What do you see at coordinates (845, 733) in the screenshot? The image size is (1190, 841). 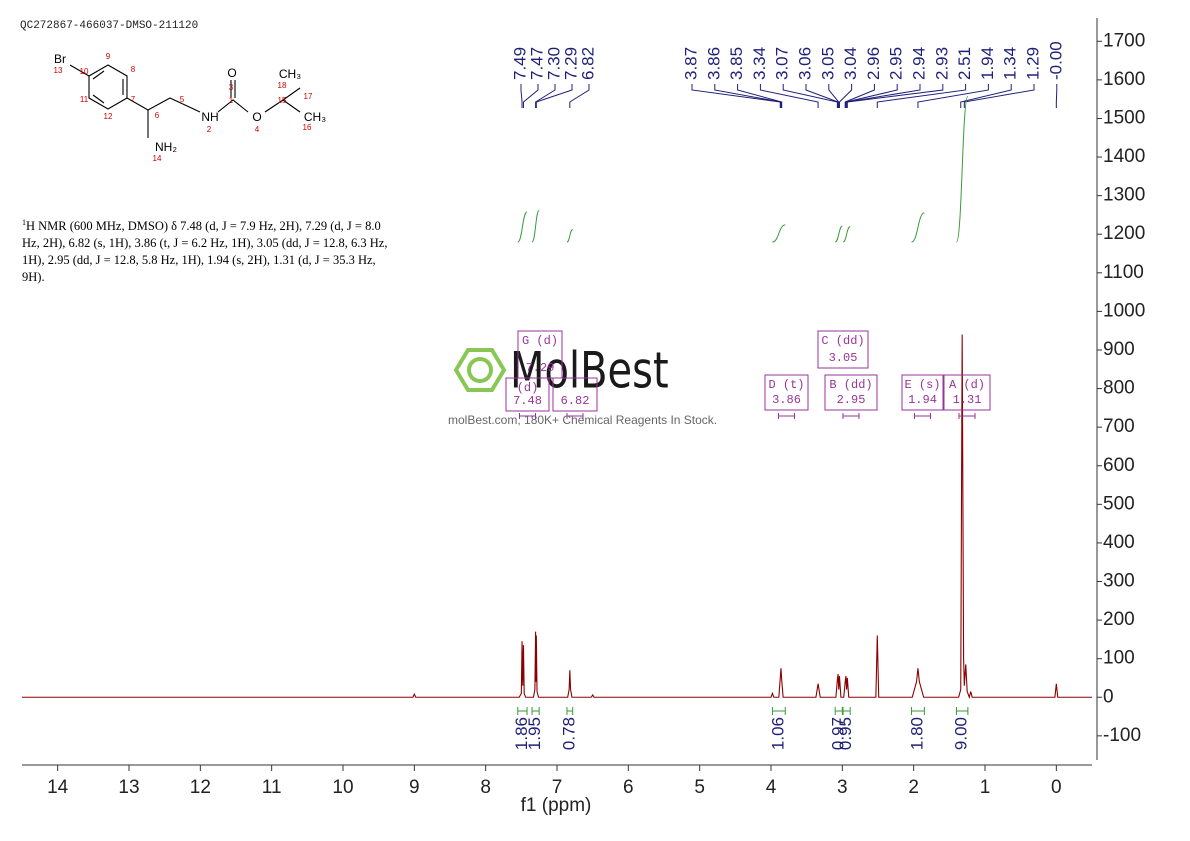 I see `integral-label: 0.95` at bounding box center [845, 733].